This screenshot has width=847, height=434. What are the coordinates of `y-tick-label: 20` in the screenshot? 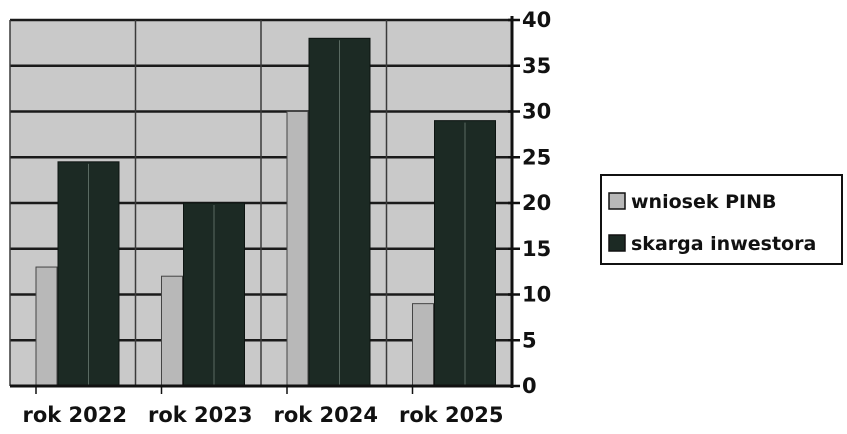 It's located at (536, 203).